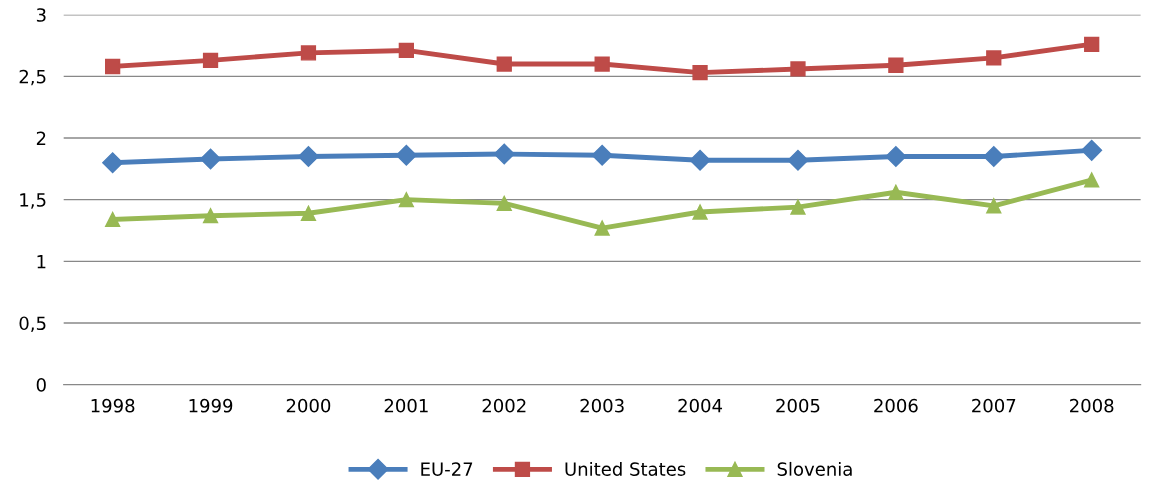 Image resolution: width=1158 pixels, height=490 pixels. What do you see at coordinates (625, 468) in the screenshot?
I see `legend-label: United States` at bounding box center [625, 468].